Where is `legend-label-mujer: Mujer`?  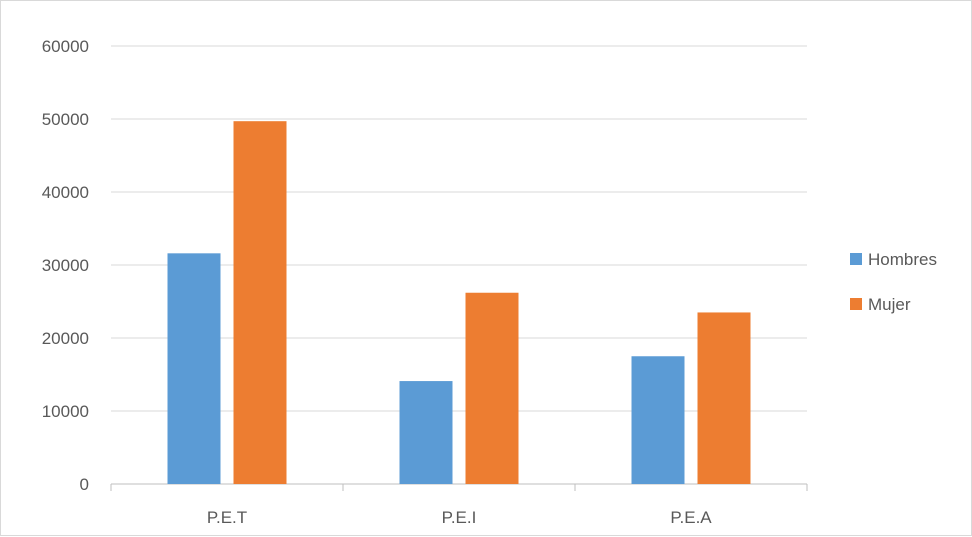
legend-label-mujer: Mujer is located at coordinates (889, 304).